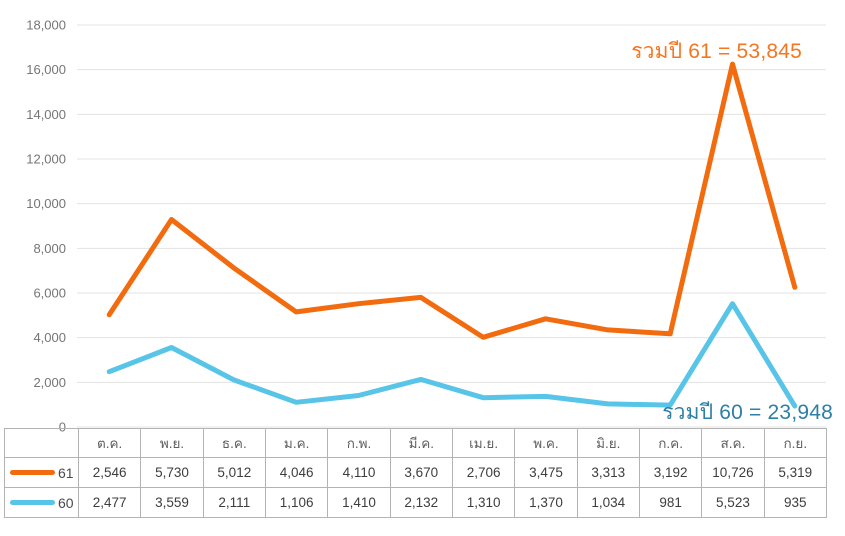 This screenshot has height=536, width=845. I want to click on y-axis-label: 0, so click(62, 427).